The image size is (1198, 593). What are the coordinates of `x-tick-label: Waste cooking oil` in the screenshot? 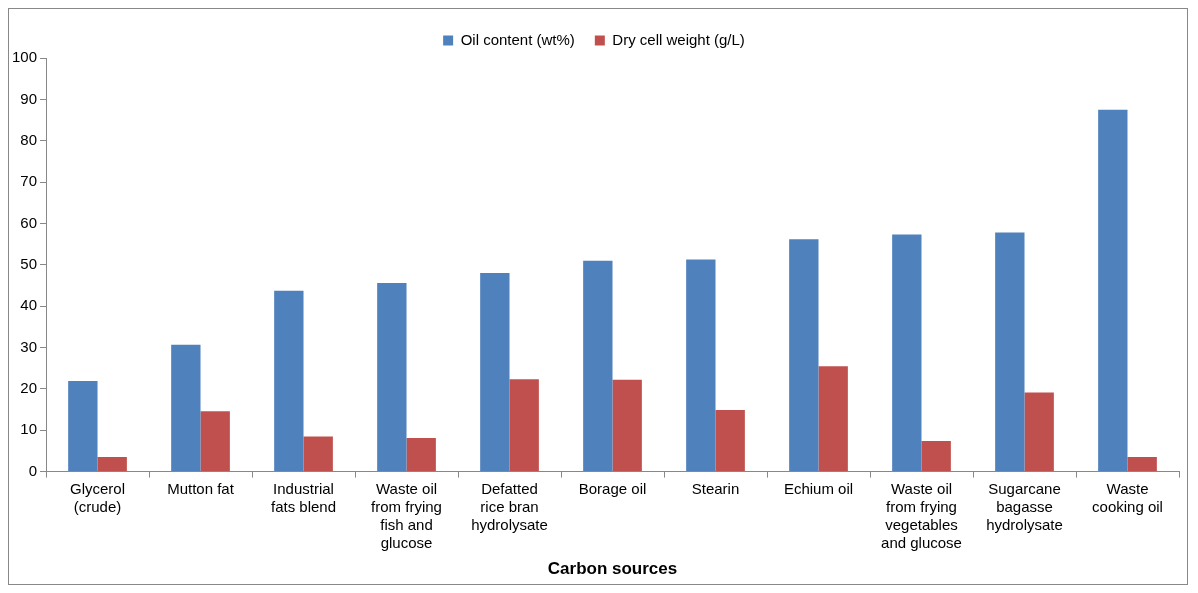 It's located at (1127, 497).